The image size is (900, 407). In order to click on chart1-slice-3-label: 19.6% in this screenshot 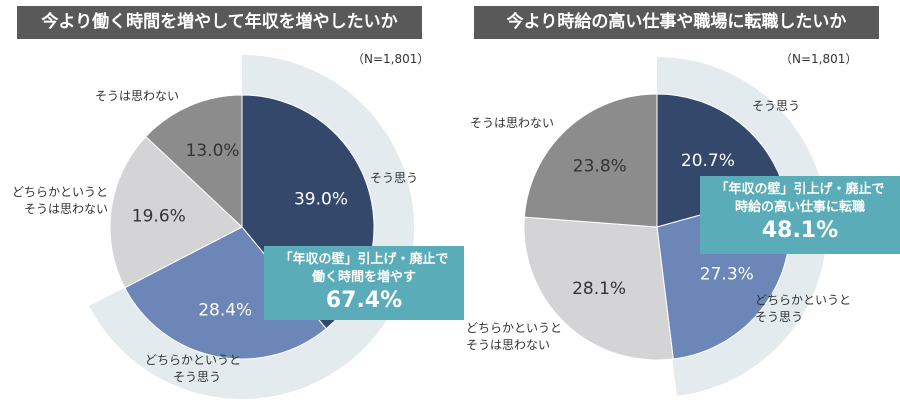, I will do `click(159, 216)`.